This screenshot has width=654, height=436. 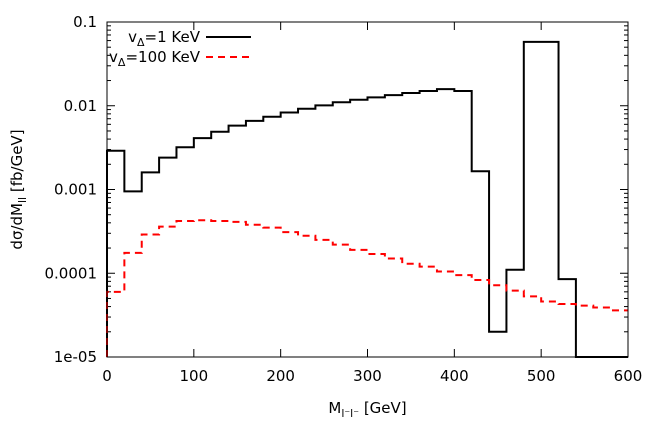 What do you see at coordinates (367, 376) in the screenshot?
I see `x-tick-label: 300` at bounding box center [367, 376].